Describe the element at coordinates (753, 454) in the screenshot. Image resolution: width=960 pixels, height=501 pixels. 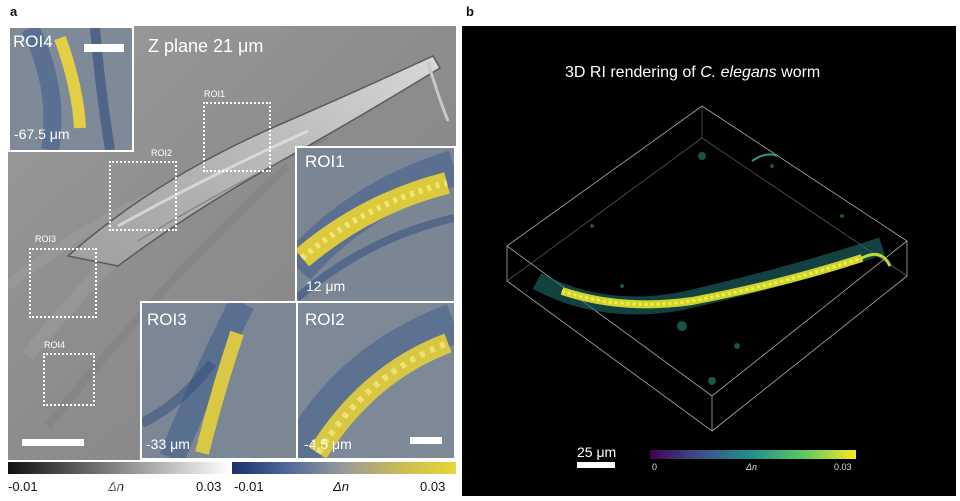
I see `panel-b-colorbar` at that location.